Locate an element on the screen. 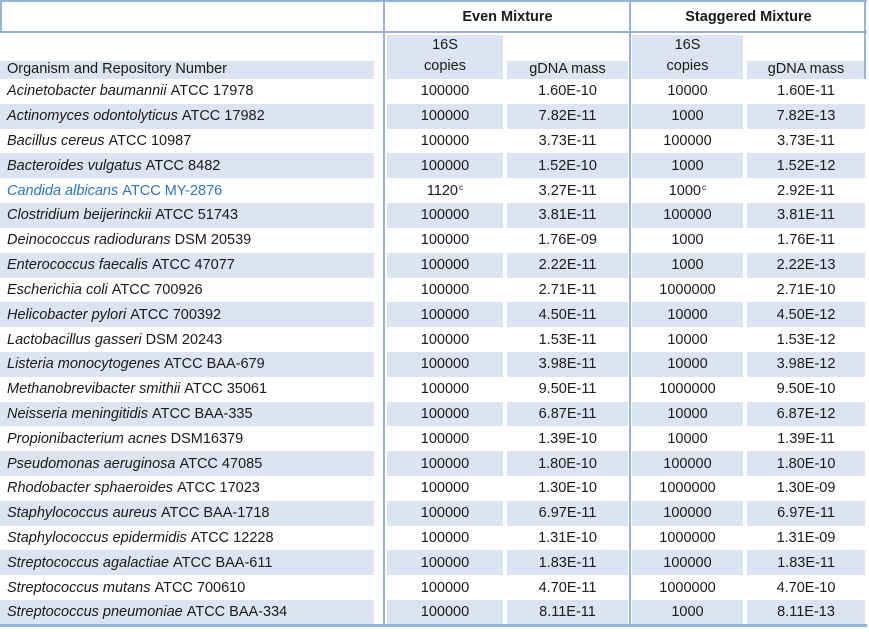  even-gdna-mass-cell: 1.30E-10 is located at coordinates (567, 488).